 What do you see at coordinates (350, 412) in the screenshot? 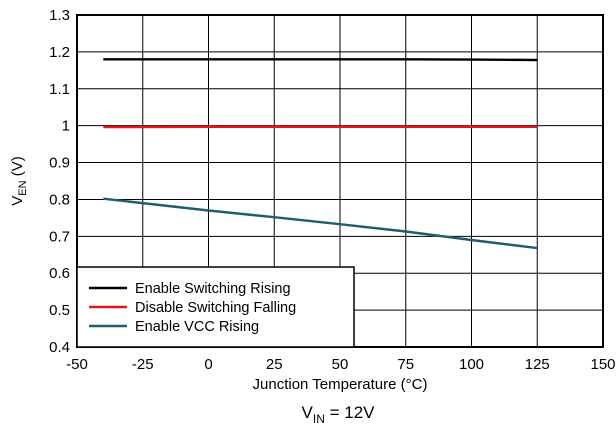
I see `caption-rest: = 12V` at bounding box center [350, 412].